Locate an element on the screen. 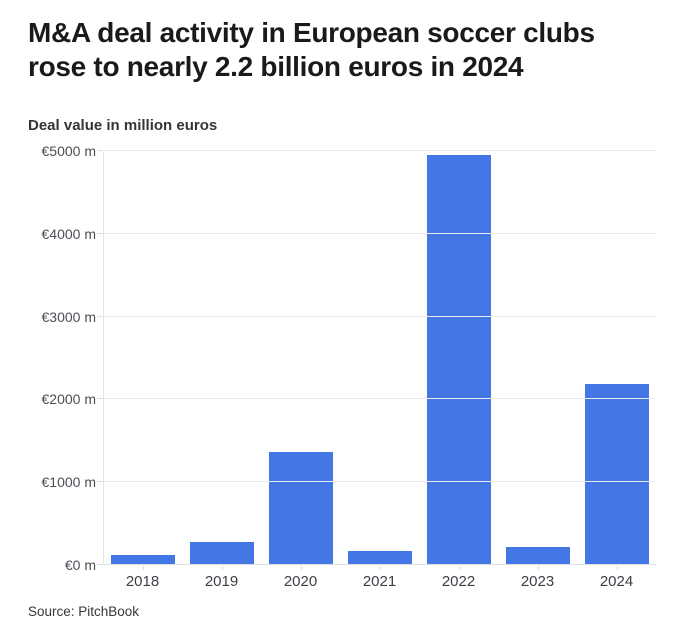 This screenshot has width=700, height=638. x-axis-label-2019: 2019 is located at coordinates (221, 581).